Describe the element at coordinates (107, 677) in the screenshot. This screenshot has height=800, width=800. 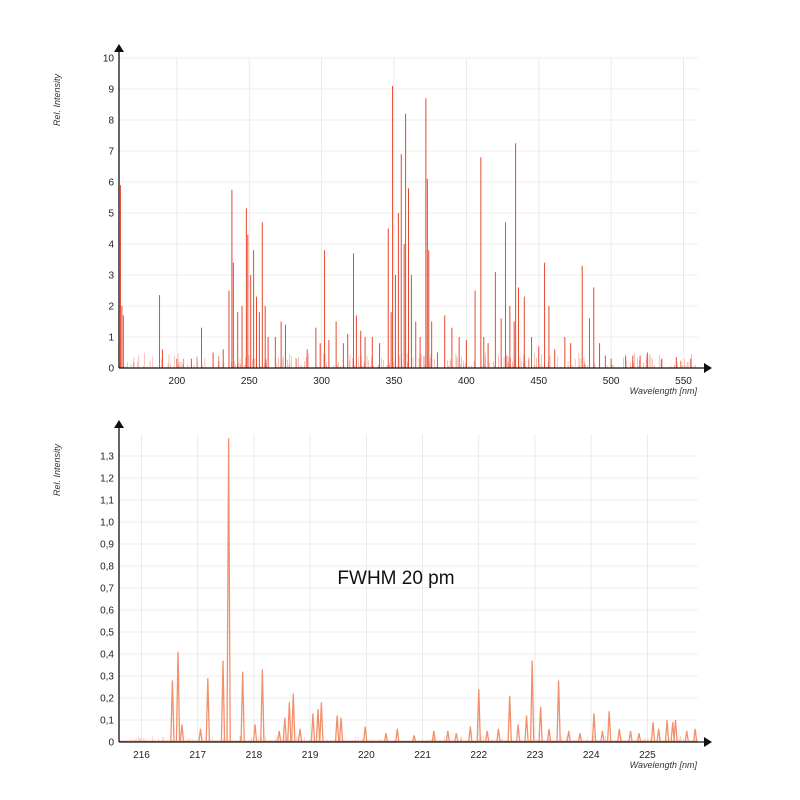
I see `bottom-ytick-label: 0,3` at that location.